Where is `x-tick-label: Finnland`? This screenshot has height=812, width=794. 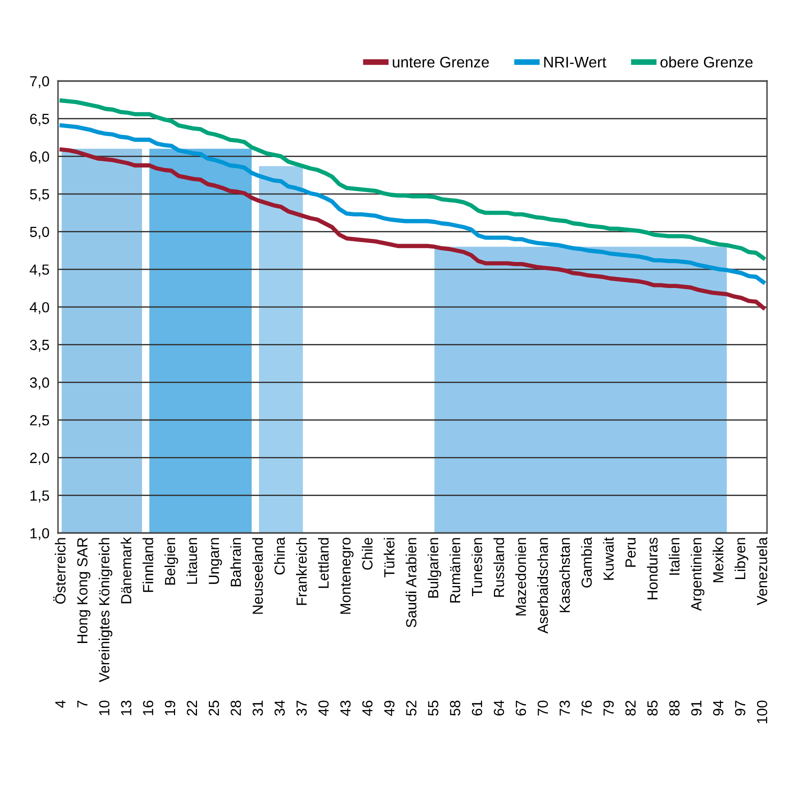 x-tick-label: Finnland is located at coordinates (148, 565).